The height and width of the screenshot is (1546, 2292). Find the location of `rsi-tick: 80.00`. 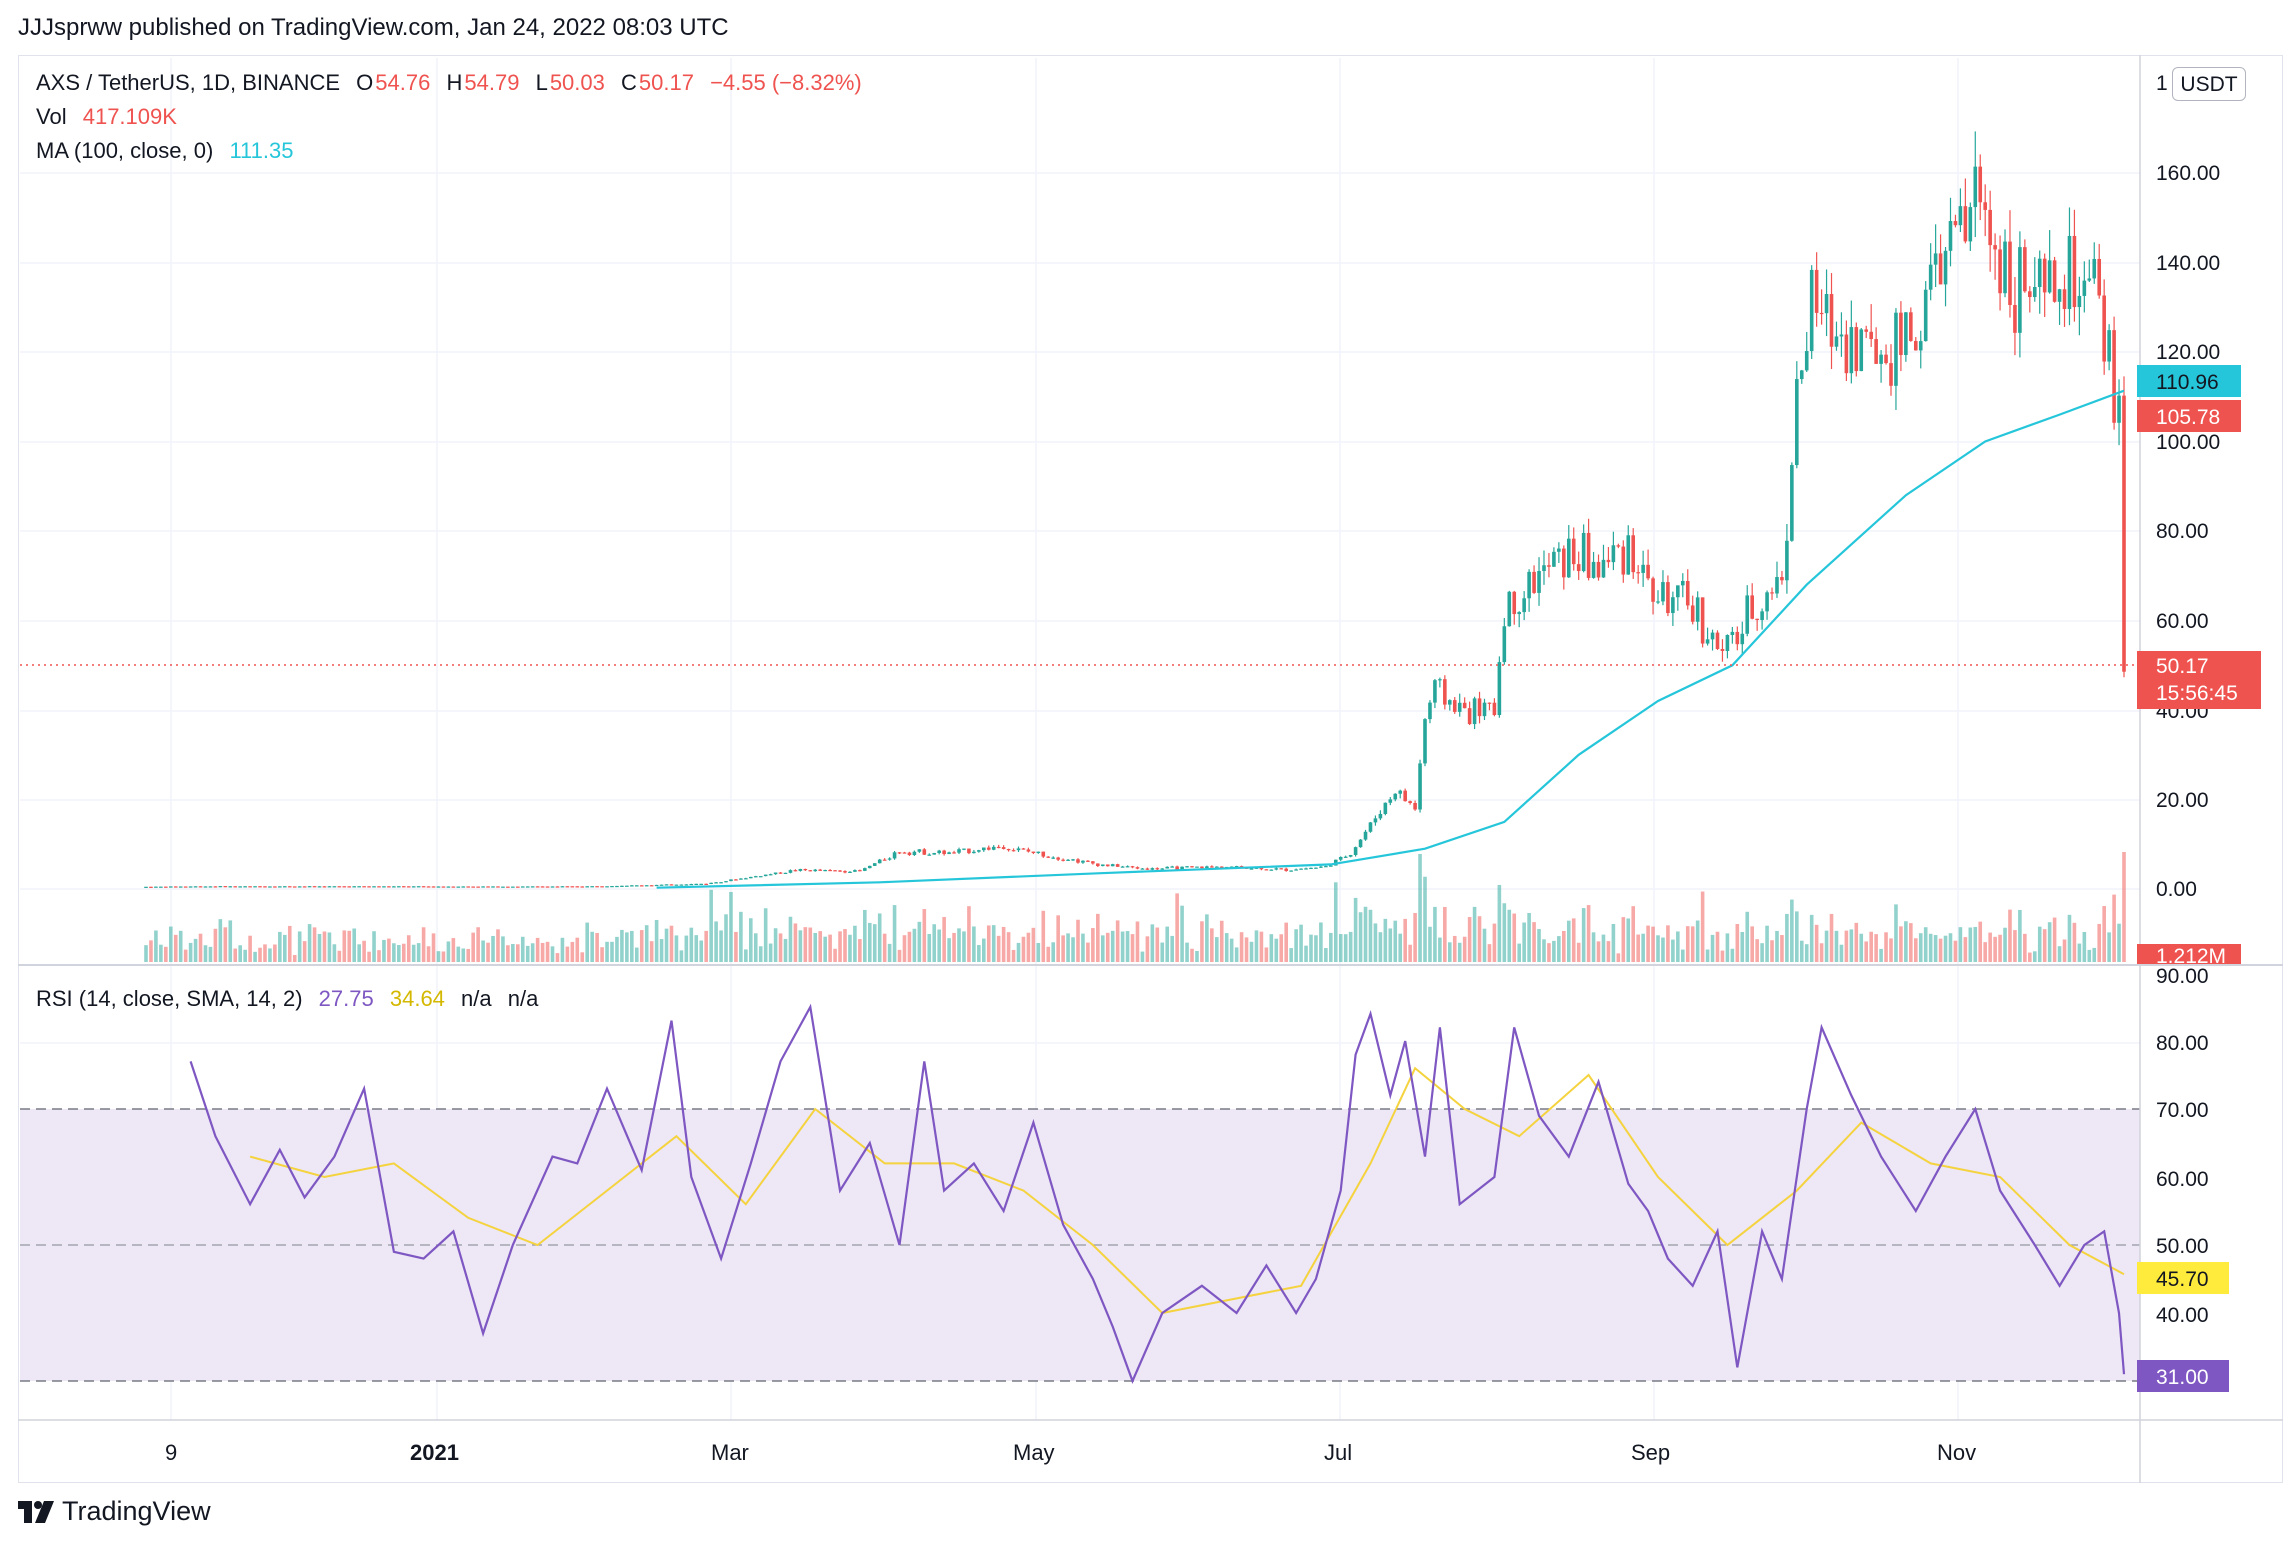

rsi-tick: 80.00 is located at coordinates (2182, 1043).